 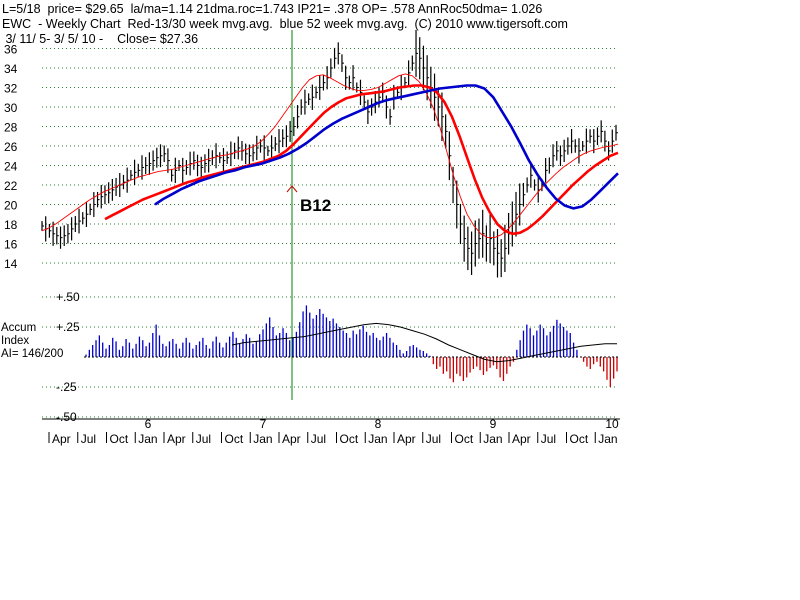 I want to click on y-tick-label: 22, so click(x=11, y=186).